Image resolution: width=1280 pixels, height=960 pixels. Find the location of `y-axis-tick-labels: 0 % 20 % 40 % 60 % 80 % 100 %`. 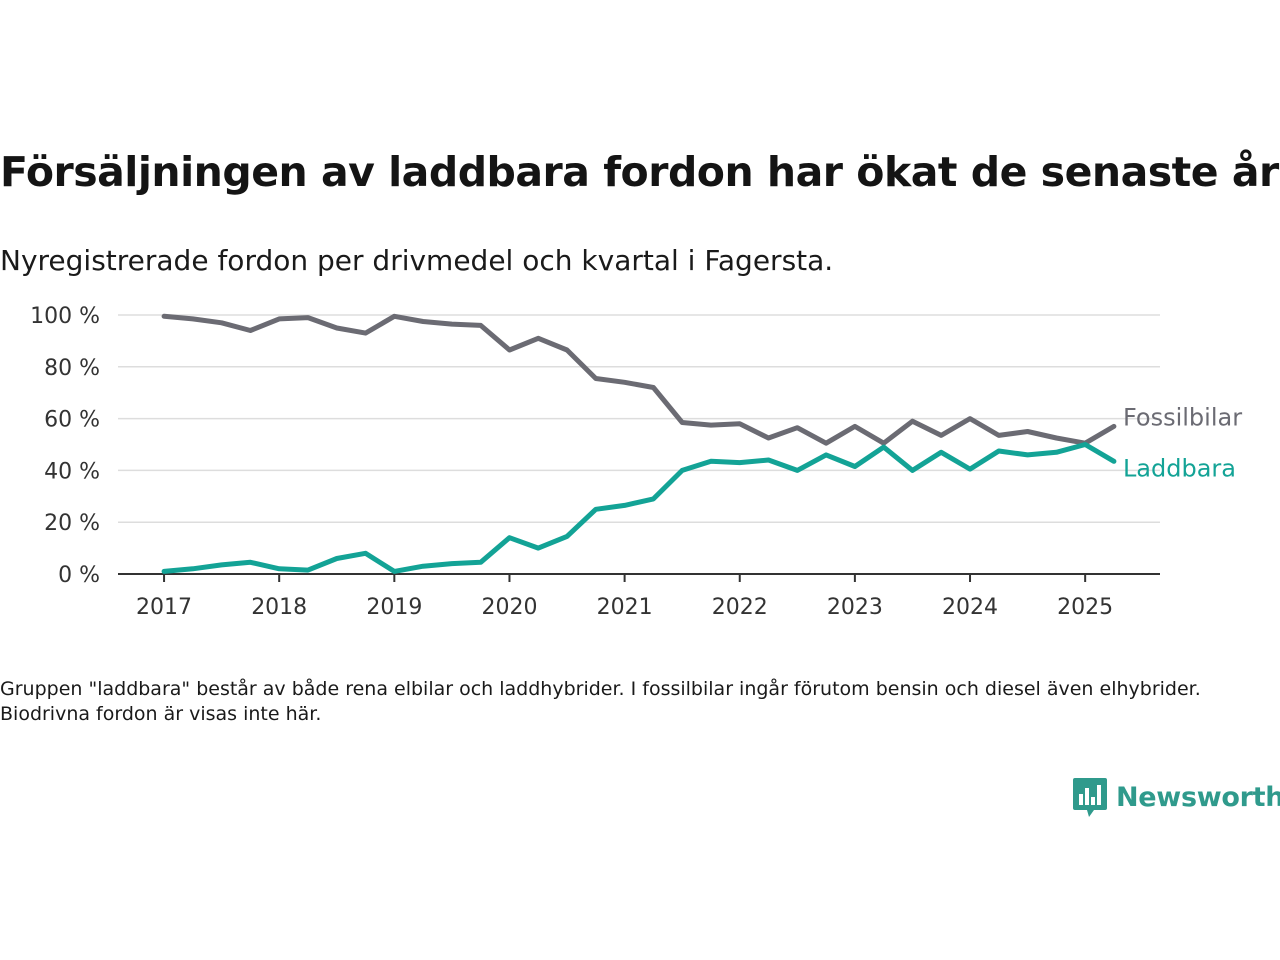

y-axis-tick-labels: 0 % 20 % 40 % 60 % 80 % 100 % is located at coordinates (65, 446).